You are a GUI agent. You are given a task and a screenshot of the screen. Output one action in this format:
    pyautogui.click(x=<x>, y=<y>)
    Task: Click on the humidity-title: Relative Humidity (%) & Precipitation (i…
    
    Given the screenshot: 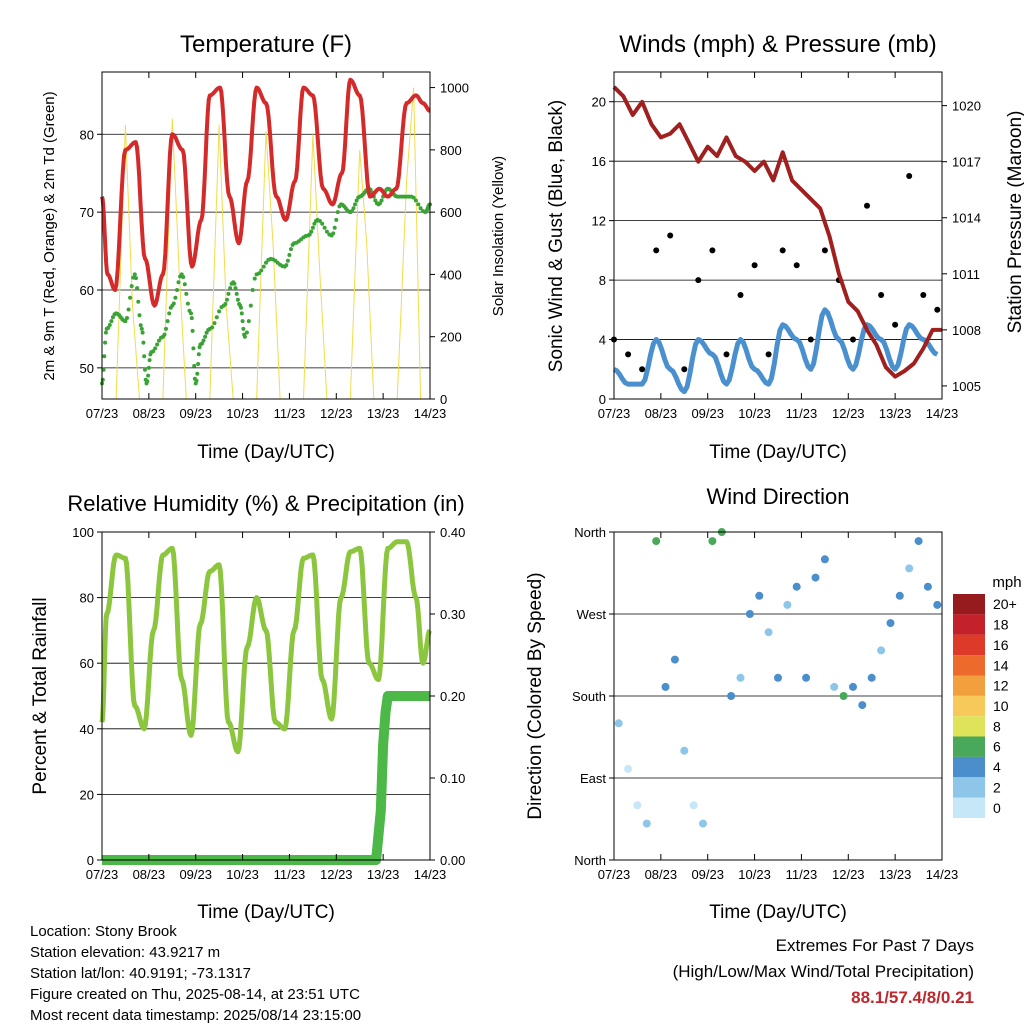 What is the action you would take?
    pyautogui.click(x=265, y=503)
    